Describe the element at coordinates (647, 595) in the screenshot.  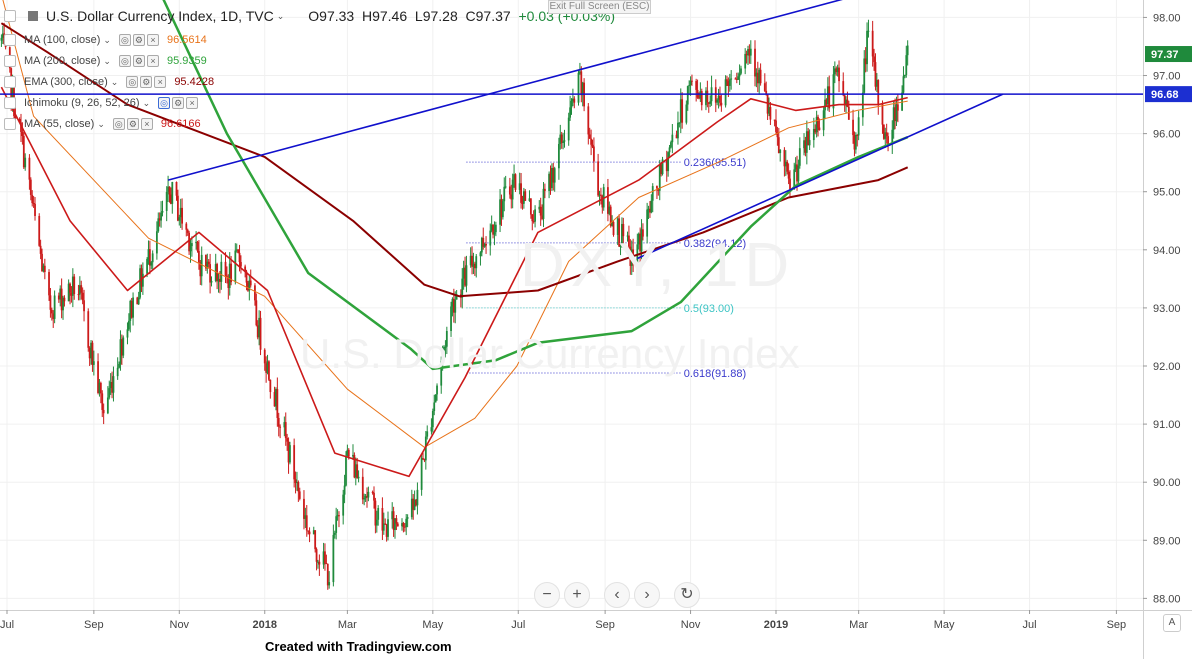
I see `scroll-forward-button: ›` at that location.